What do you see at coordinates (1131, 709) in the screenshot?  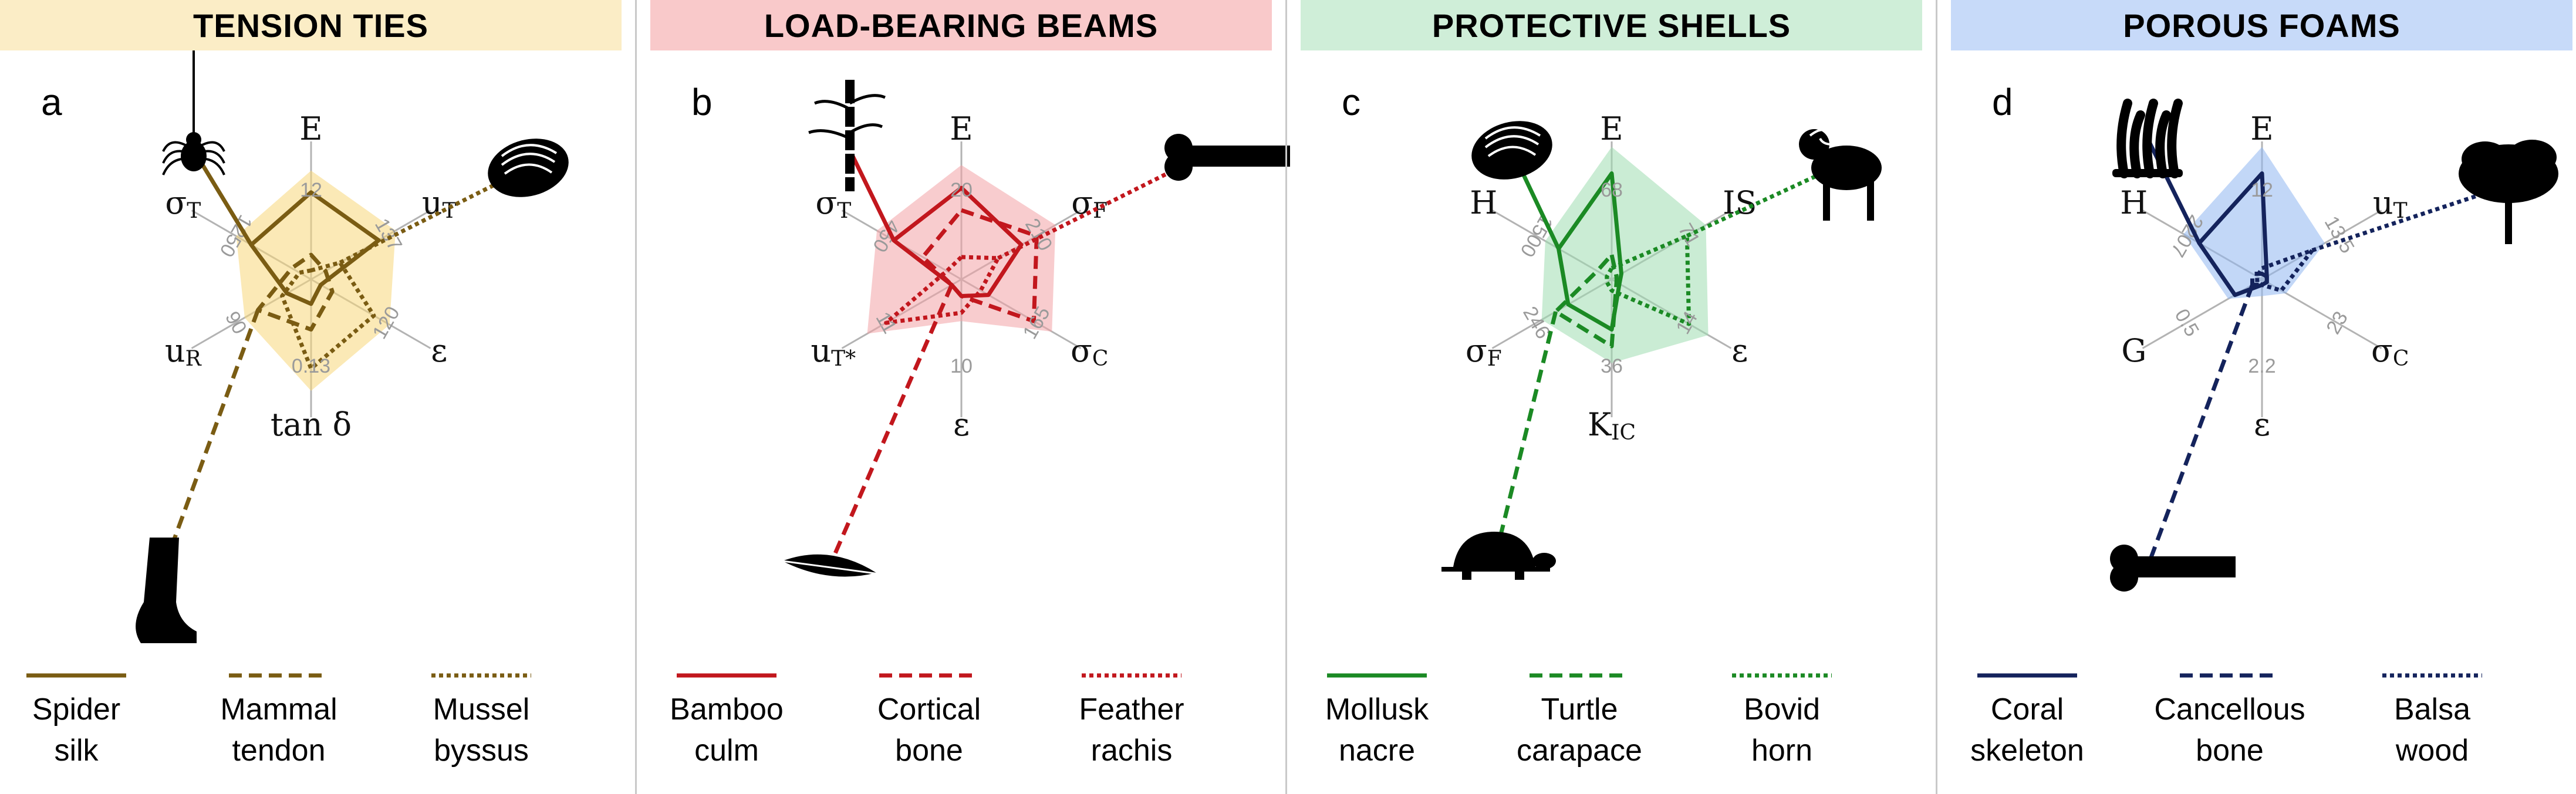 I see `legend-label: Feather` at bounding box center [1131, 709].